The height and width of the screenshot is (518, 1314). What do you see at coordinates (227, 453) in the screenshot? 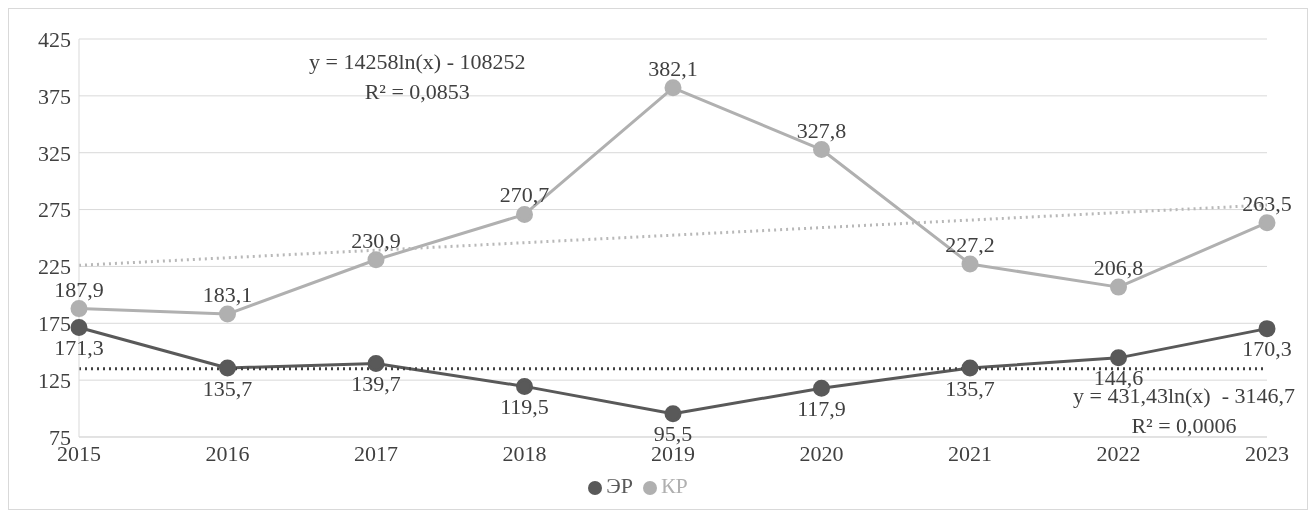
I see `x-tick-label: 2016` at bounding box center [227, 453].